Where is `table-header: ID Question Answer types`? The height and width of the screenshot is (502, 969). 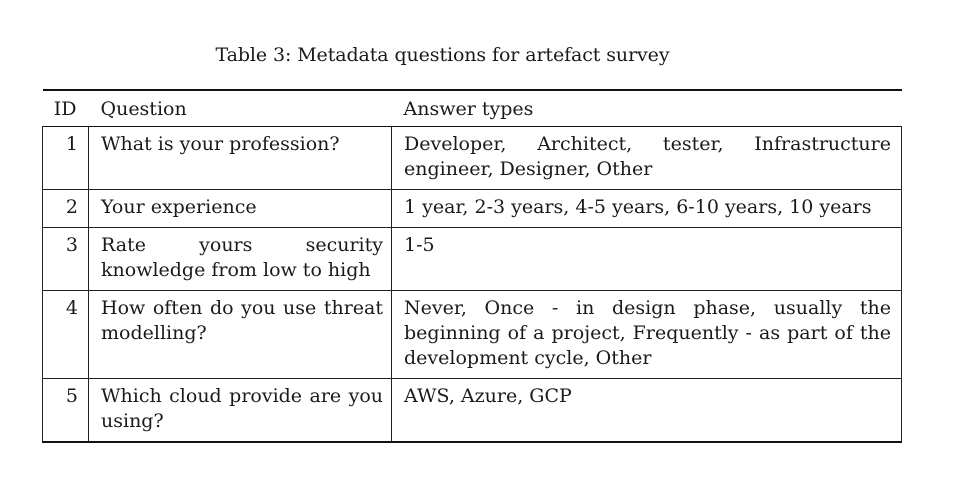
table-header: ID Question Answer types is located at coordinates (472, 108).